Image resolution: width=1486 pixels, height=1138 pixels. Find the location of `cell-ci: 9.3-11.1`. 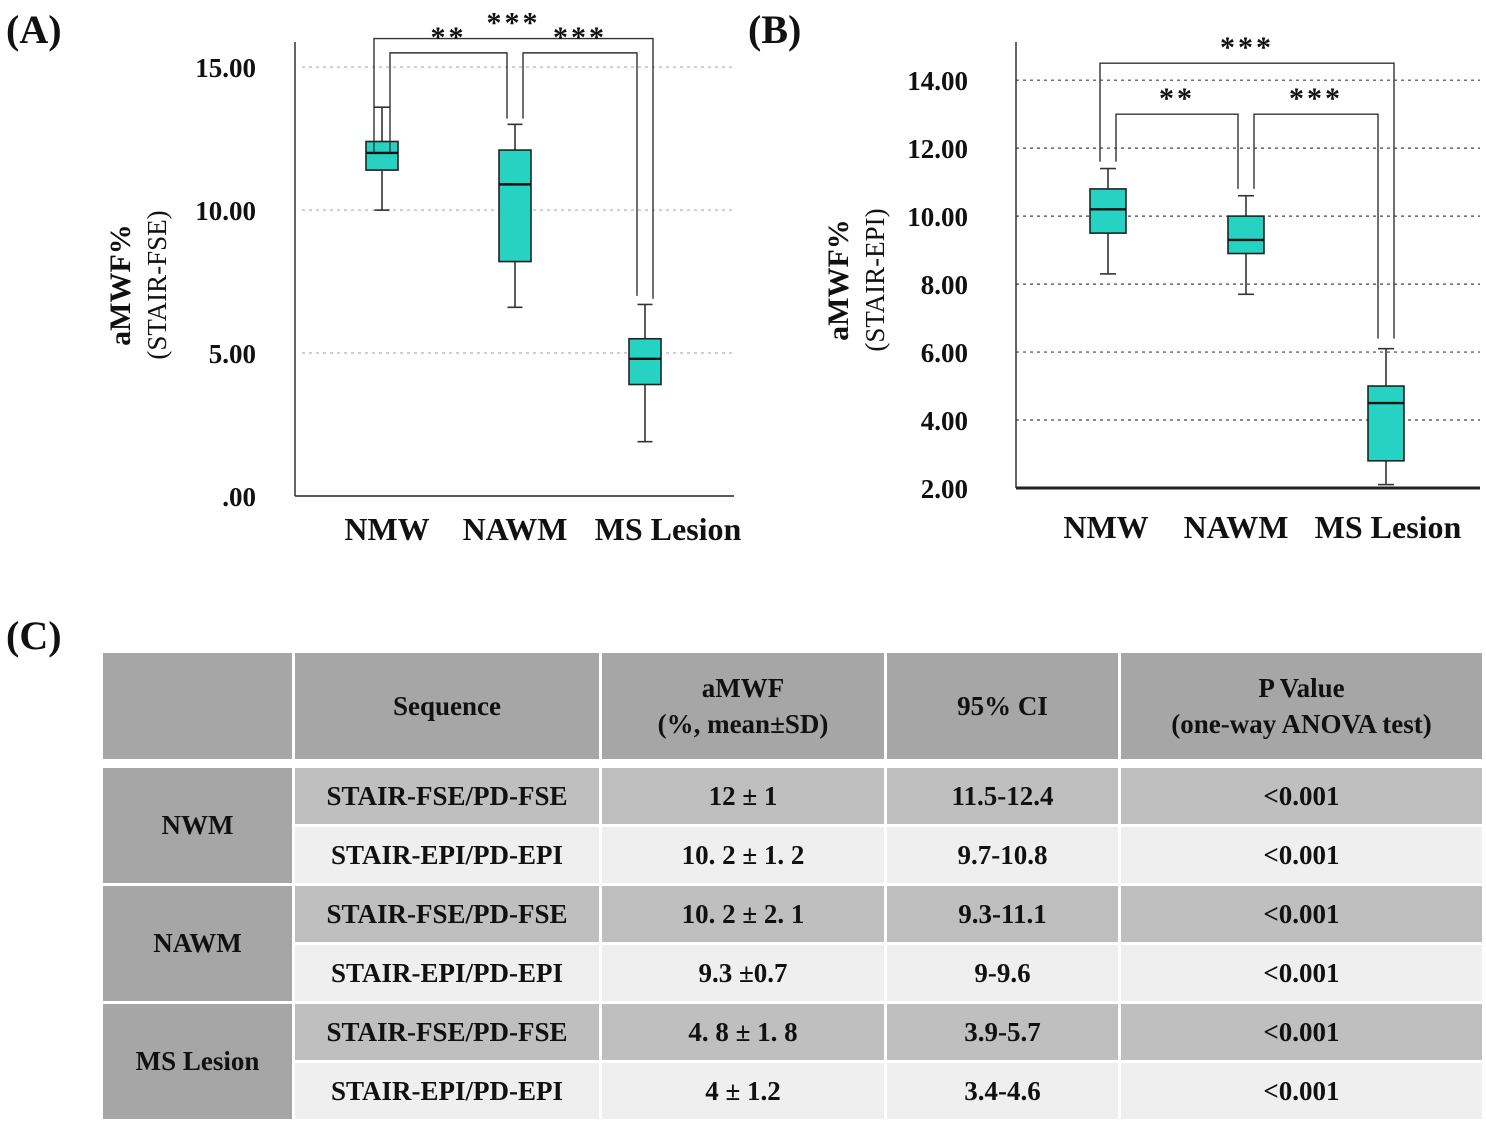

cell-ci: 9.3-11.1 is located at coordinates (1002, 914).